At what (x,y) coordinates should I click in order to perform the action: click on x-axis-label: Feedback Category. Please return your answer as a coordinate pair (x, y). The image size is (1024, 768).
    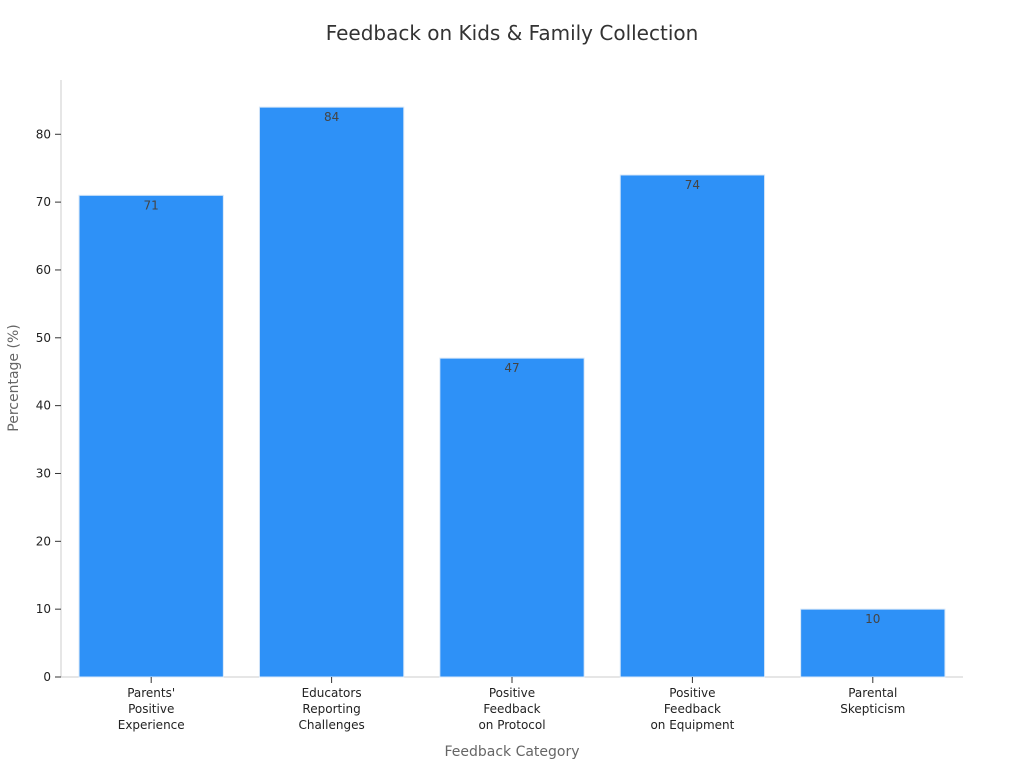
    Looking at the image, I should click on (511, 752).